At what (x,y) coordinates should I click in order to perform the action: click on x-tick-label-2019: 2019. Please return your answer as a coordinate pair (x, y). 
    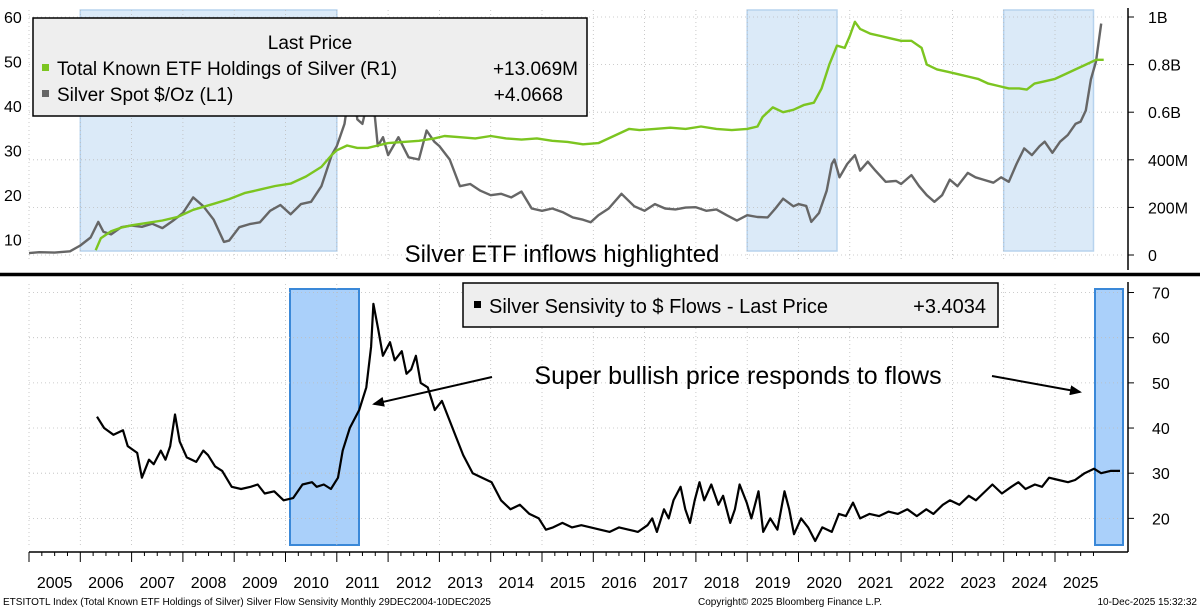
    Looking at the image, I should click on (773, 583).